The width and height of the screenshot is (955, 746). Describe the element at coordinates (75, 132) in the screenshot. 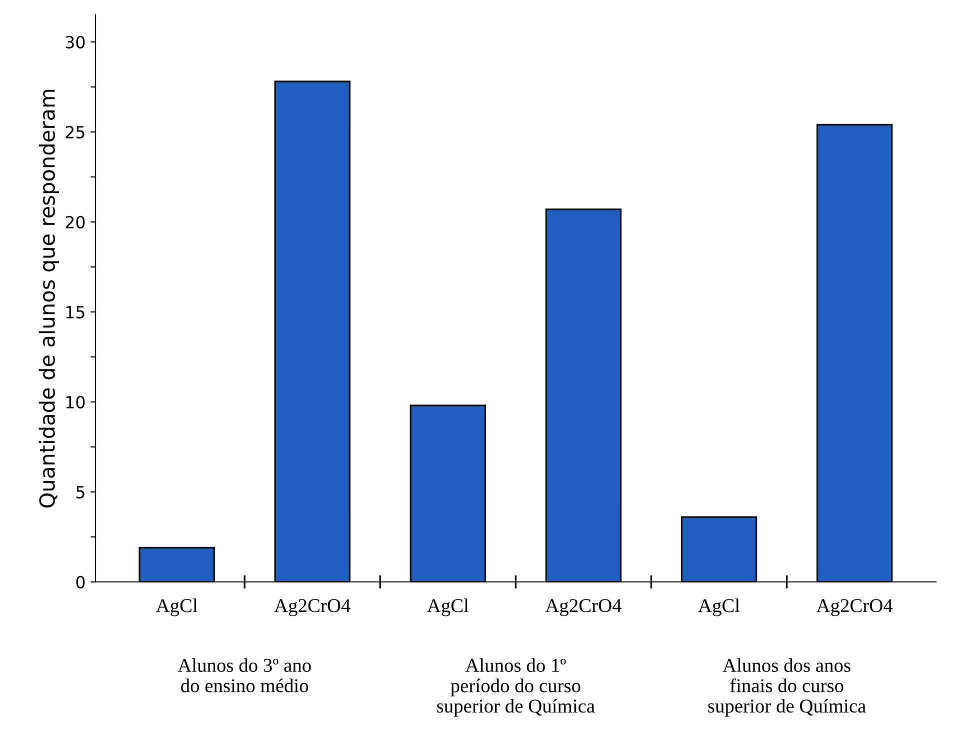

I see `y-tick-label: 25` at that location.